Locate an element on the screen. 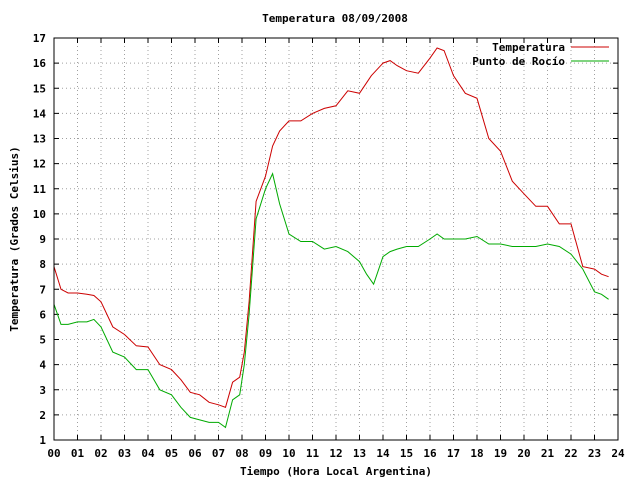  x-tick-label: 06 is located at coordinates (195, 453).